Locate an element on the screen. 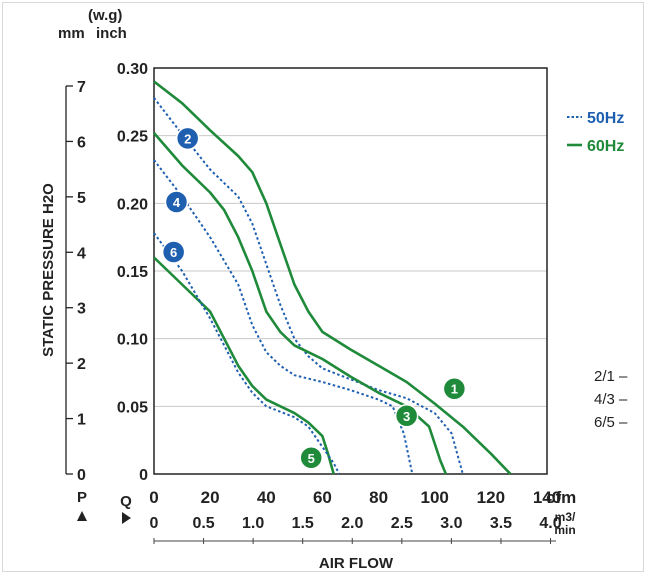  x-tick-cfm: 120 is located at coordinates (491, 497).